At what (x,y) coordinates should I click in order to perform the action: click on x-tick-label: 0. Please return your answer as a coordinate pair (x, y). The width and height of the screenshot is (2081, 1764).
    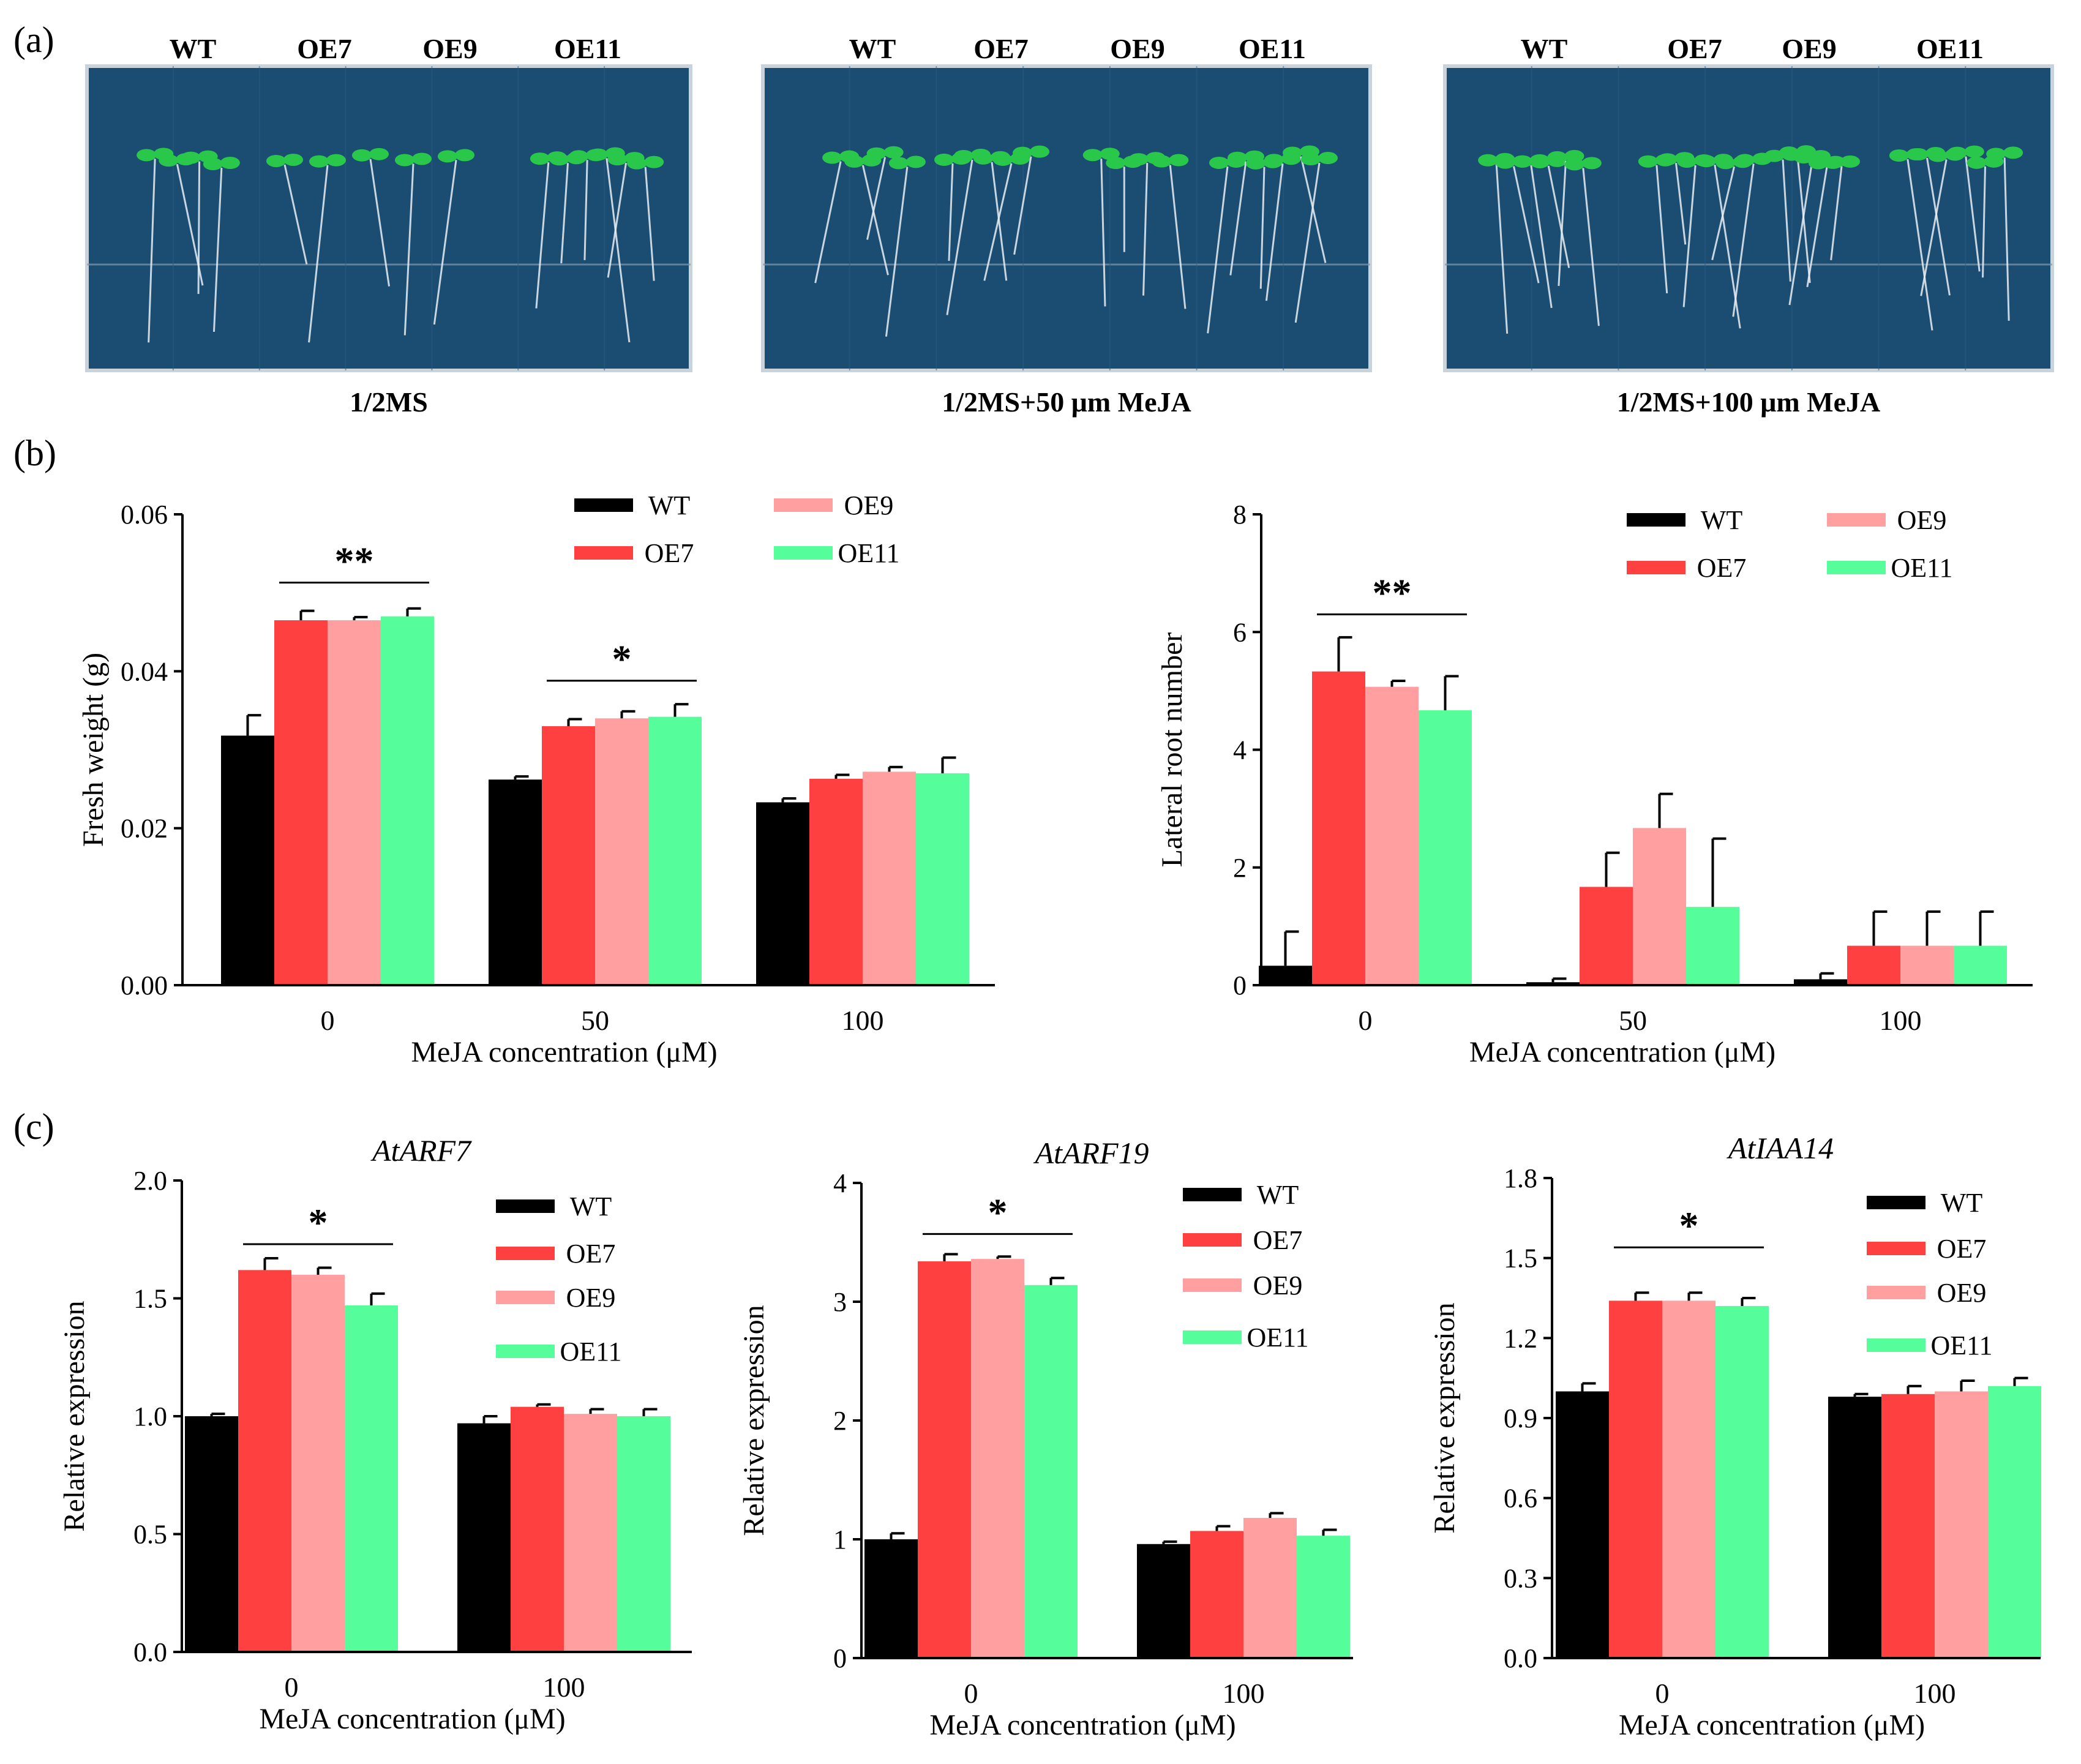
    Looking at the image, I should click on (971, 1693).